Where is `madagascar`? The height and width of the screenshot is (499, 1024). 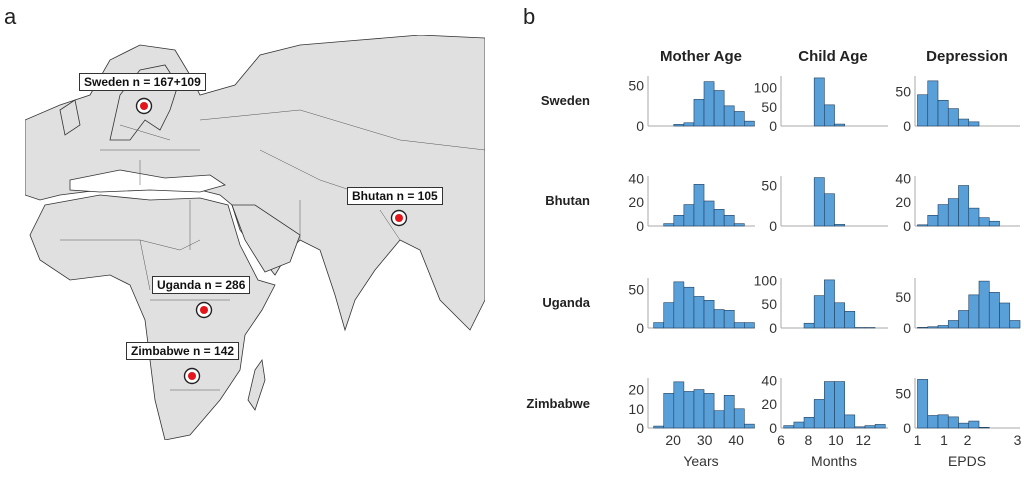 madagascar is located at coordinates (256, 384).